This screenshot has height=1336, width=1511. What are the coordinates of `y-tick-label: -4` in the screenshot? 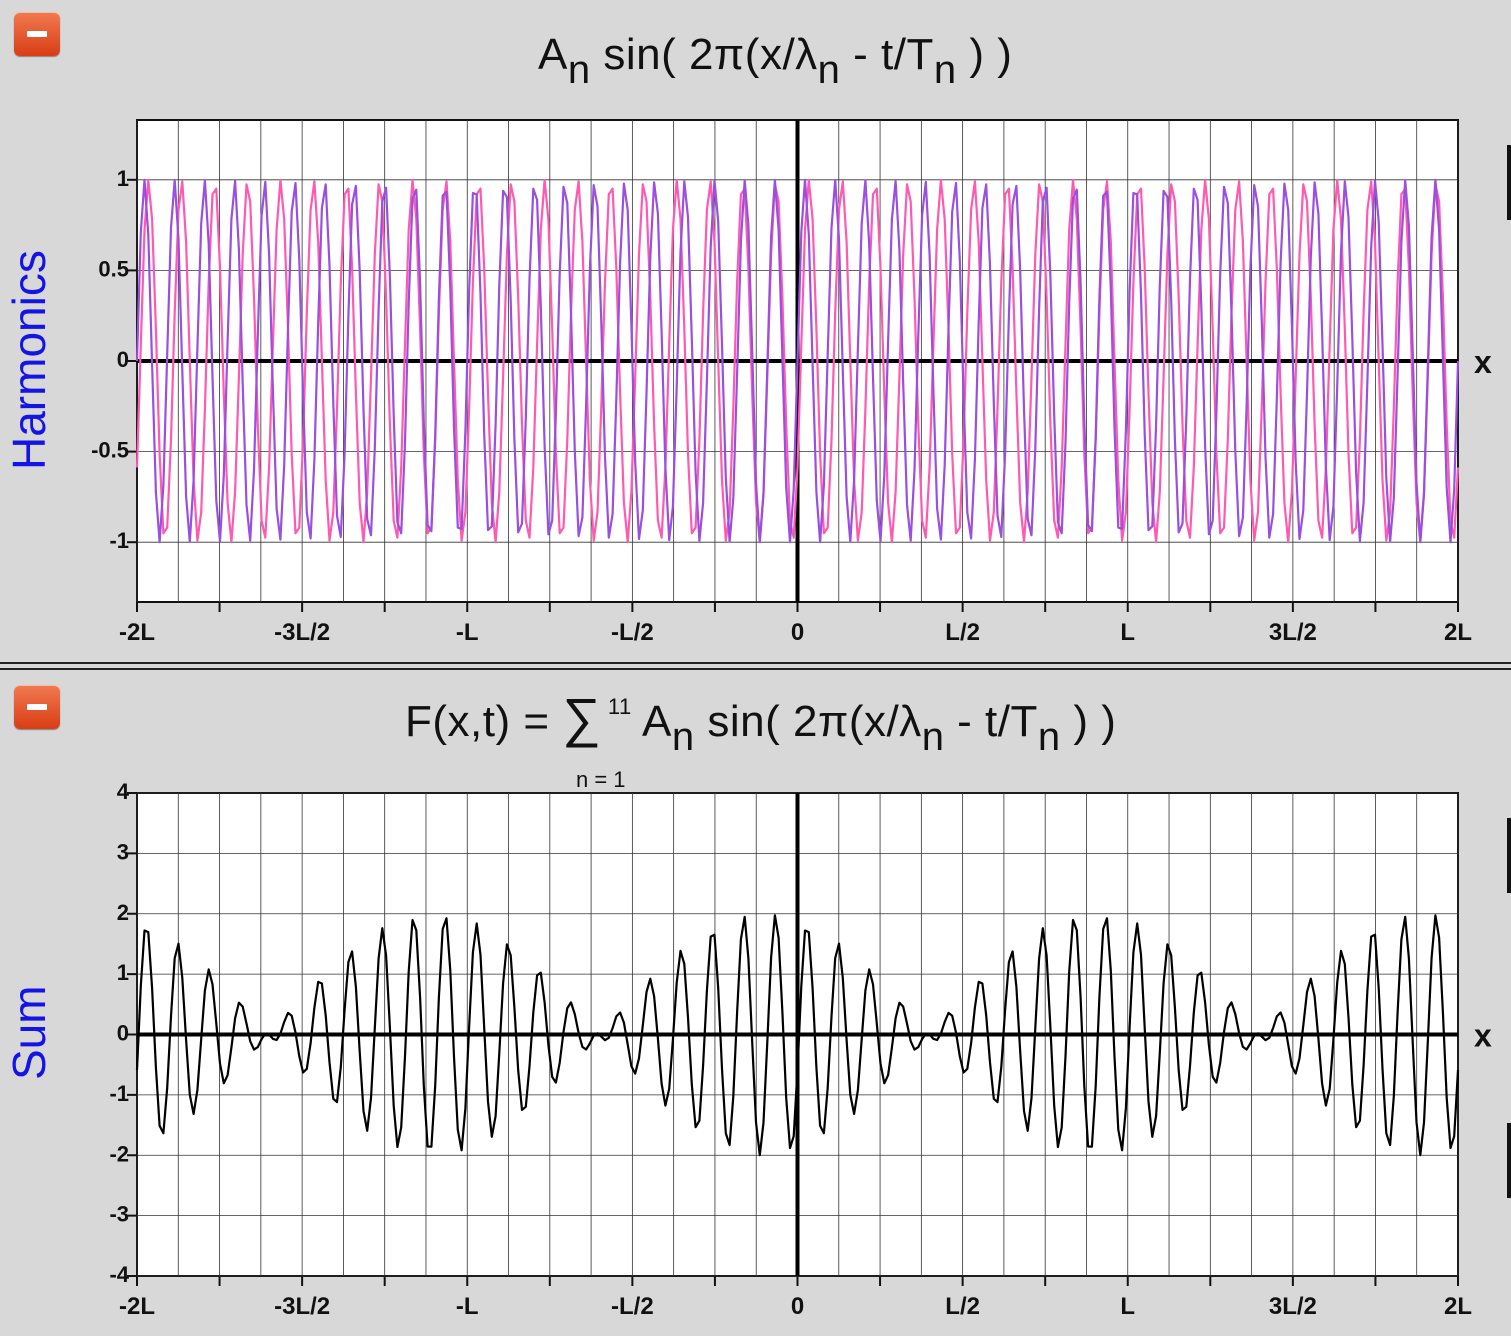 It's located at (119, 1274).